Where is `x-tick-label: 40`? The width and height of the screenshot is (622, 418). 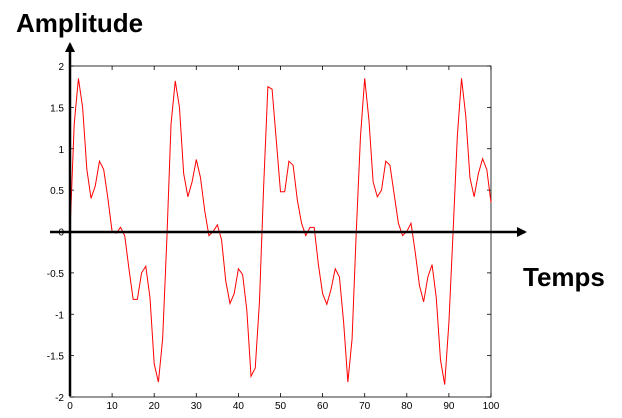 x-tick-label: 40 is located at coordinates (239, 406).